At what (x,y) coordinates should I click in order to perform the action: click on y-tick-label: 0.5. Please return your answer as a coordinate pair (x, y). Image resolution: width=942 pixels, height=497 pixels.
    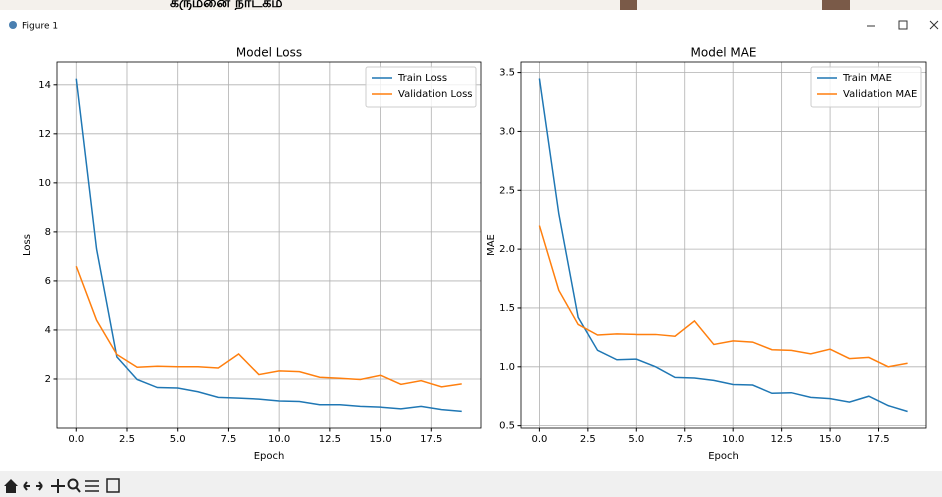
    Looking at the image, I should click on (507, 426).